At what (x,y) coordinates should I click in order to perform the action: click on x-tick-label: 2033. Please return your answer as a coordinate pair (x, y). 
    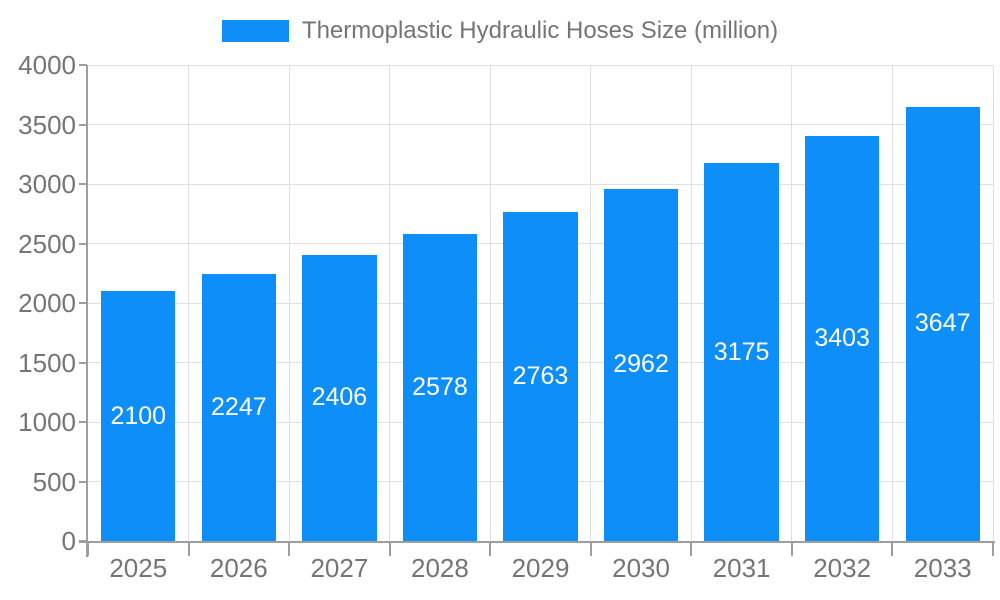
    Looking at the image, I should click on (942, 568).